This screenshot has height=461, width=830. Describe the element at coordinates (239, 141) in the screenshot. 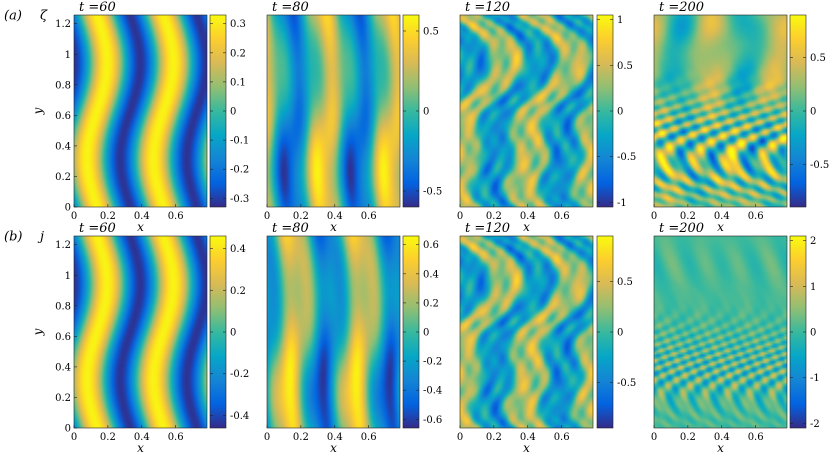

I see `colorbar-tick-label: -0.1` at that location.